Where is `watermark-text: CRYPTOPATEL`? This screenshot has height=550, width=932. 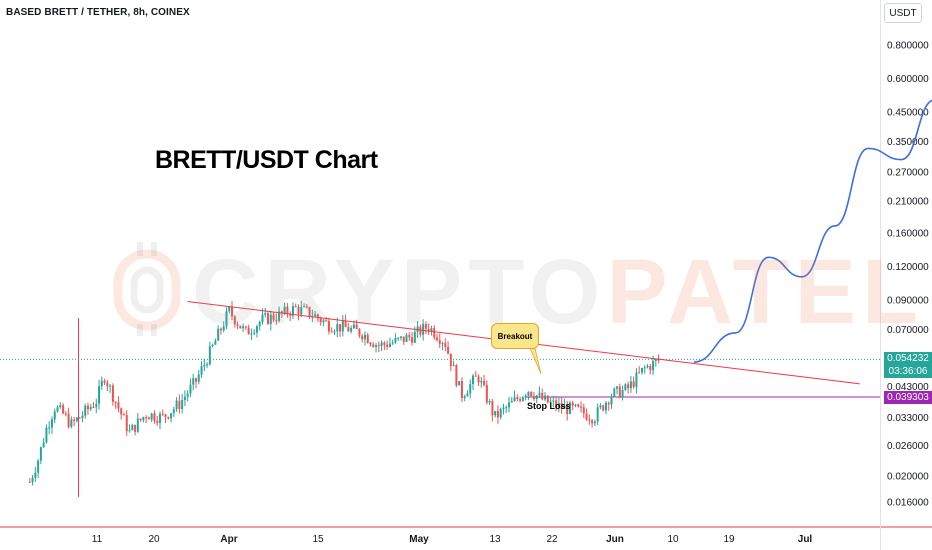
watermark-text: CRYPTOPATEL is located at coordinates (558, 292).